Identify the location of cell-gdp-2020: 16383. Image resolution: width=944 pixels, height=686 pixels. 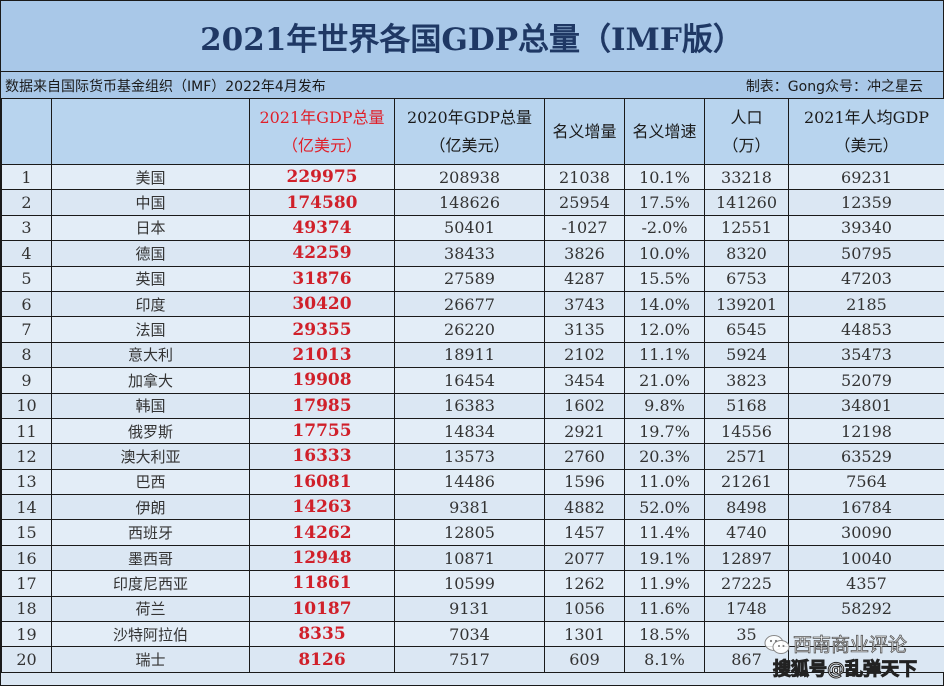
(469, 405).